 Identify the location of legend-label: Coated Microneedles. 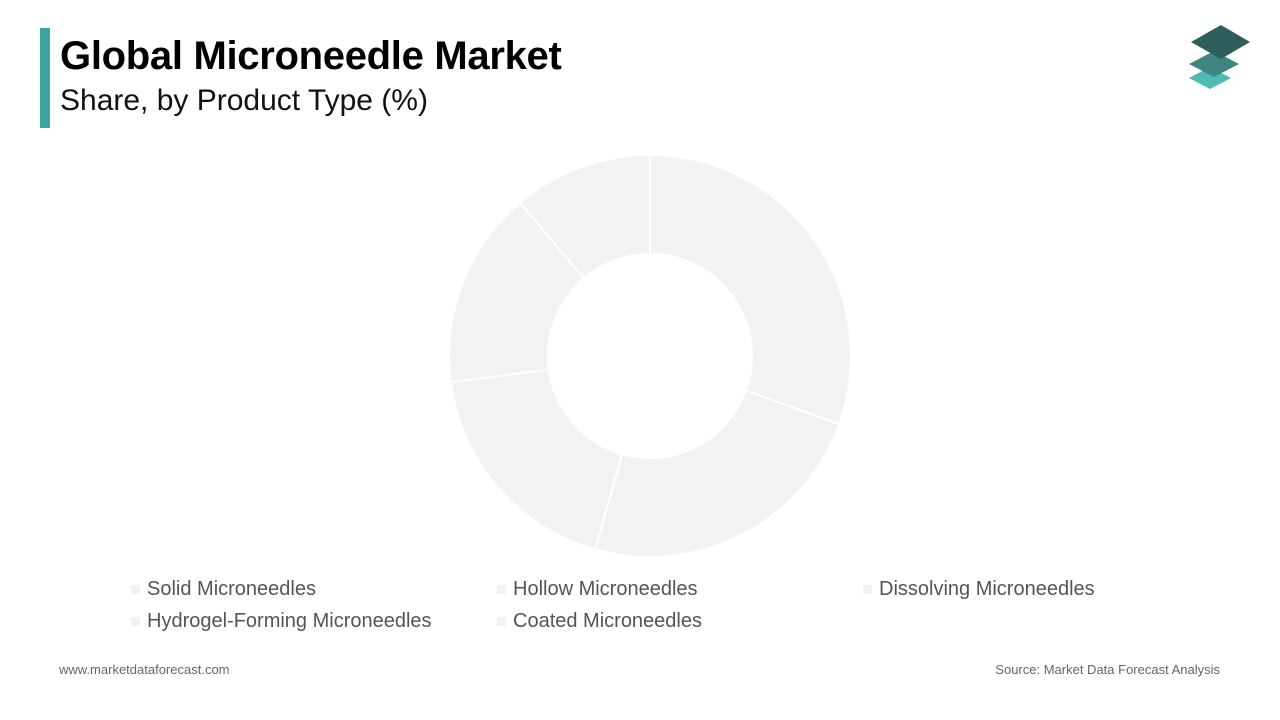
(607, 621).